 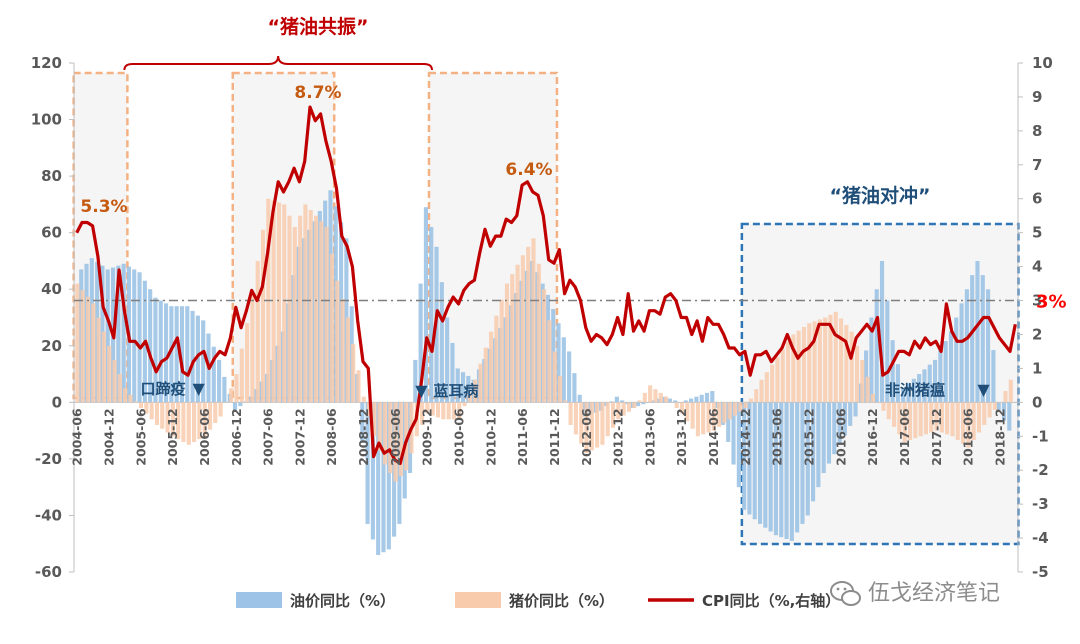 What do you see at coordinates (1037, 301) in the screenshot?
I see `y-right-tick-label: 3` at bounding box center [1037, 301].